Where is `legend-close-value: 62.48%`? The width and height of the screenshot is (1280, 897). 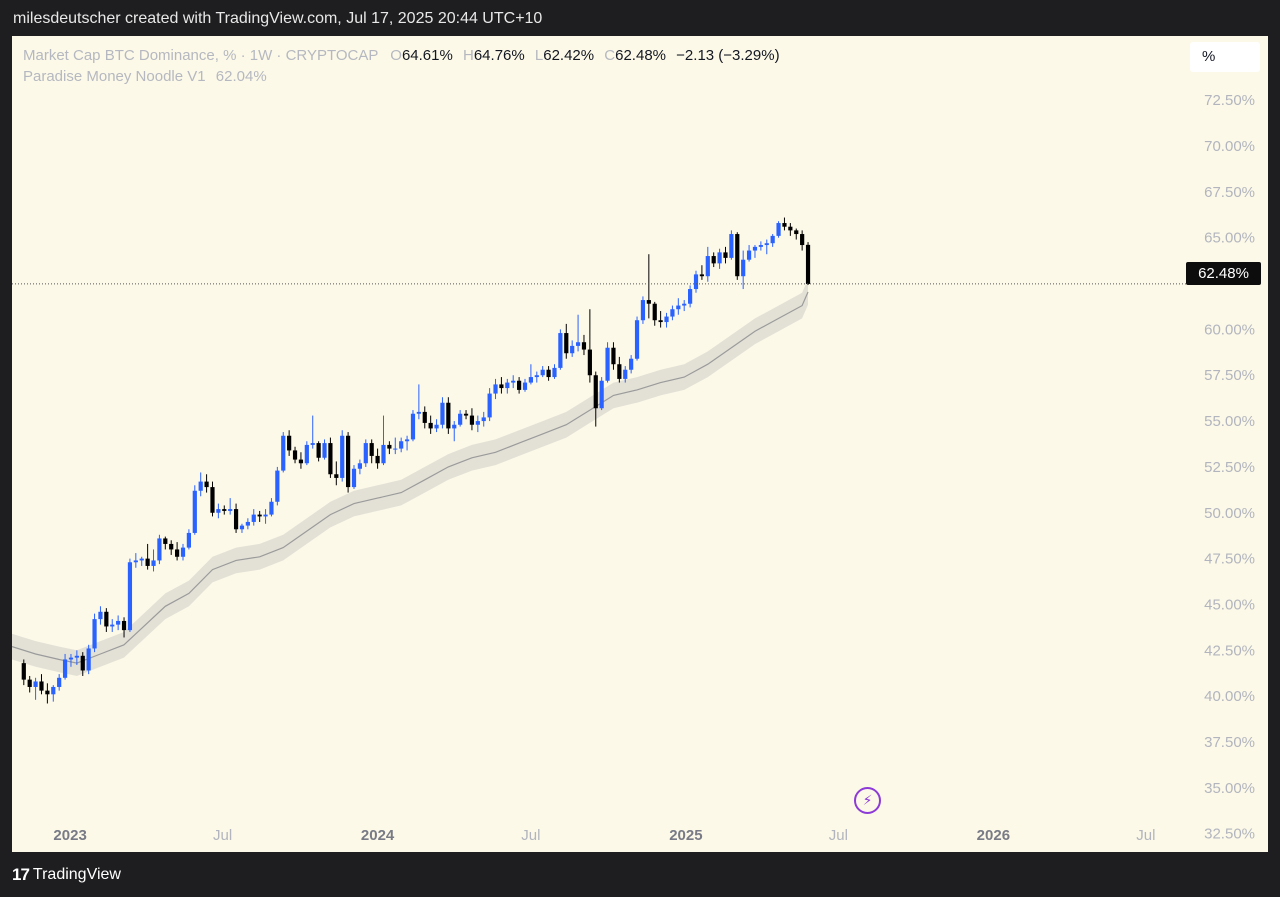 legend-close-value: 62.48% is located at coordinates (640, 55).